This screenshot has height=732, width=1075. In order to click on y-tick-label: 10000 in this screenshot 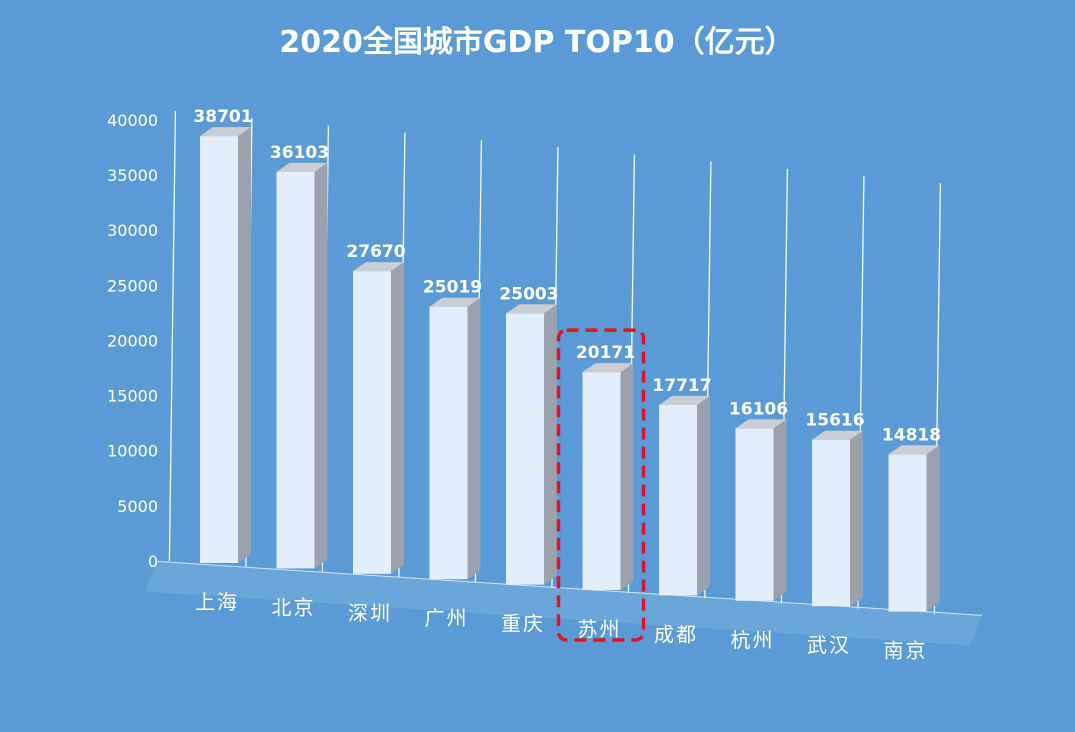, I will do `click(132, 451)`.